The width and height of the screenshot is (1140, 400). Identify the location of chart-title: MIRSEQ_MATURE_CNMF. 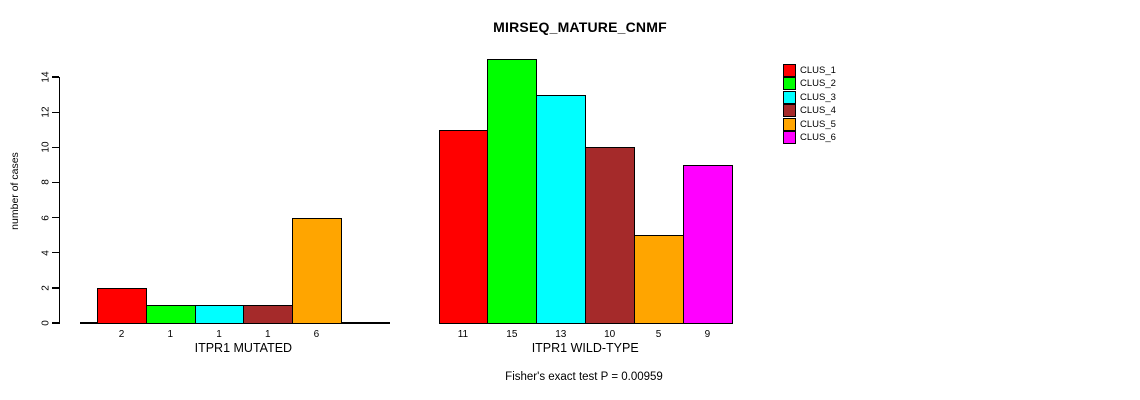
(580, 27).